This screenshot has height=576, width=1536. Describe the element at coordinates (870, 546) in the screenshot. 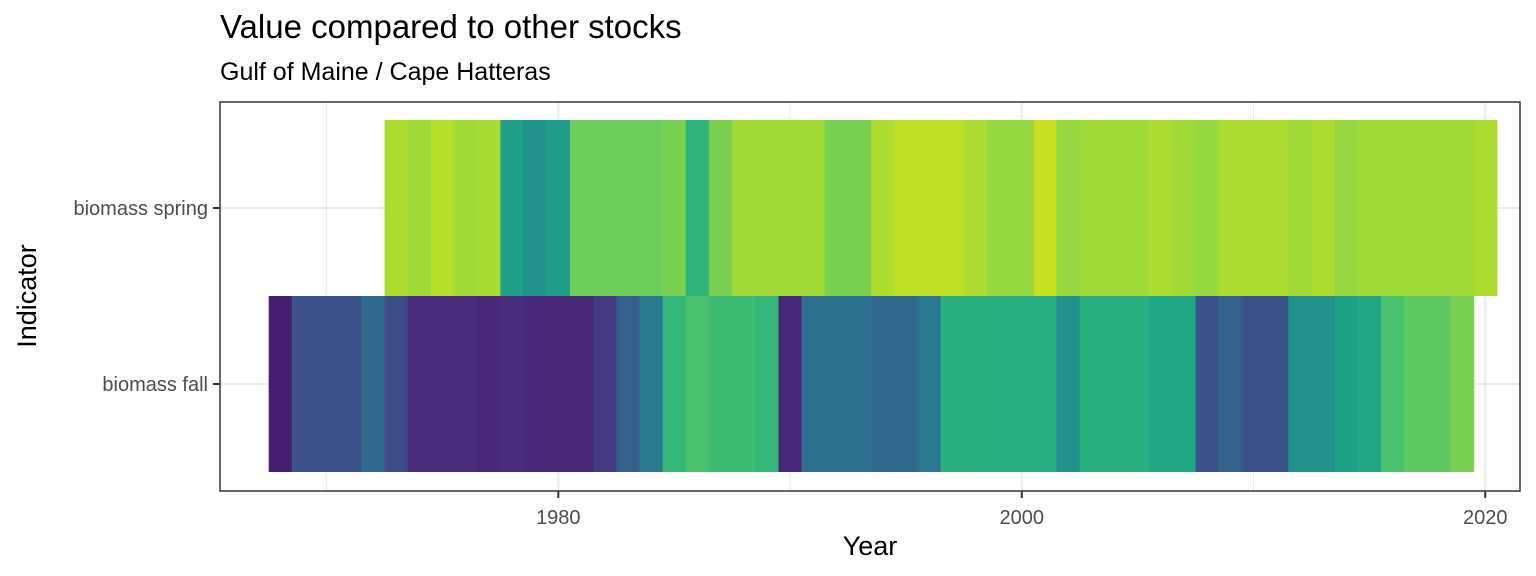

I see `x-axis-label: Year` at that location.